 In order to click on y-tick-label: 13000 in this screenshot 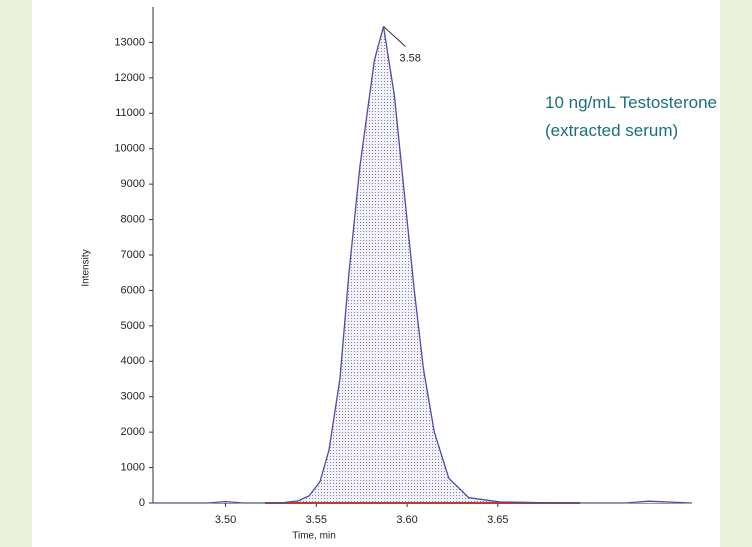, I will do `click(129, 42)`.